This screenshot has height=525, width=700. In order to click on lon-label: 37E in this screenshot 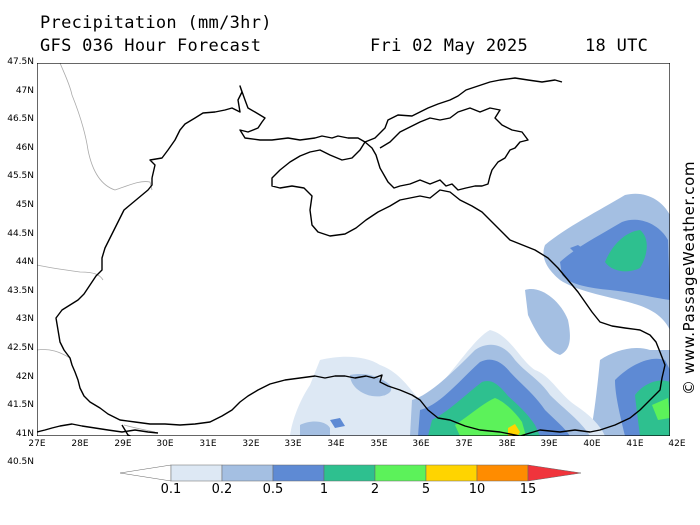, I will do `click(464, 444)`.